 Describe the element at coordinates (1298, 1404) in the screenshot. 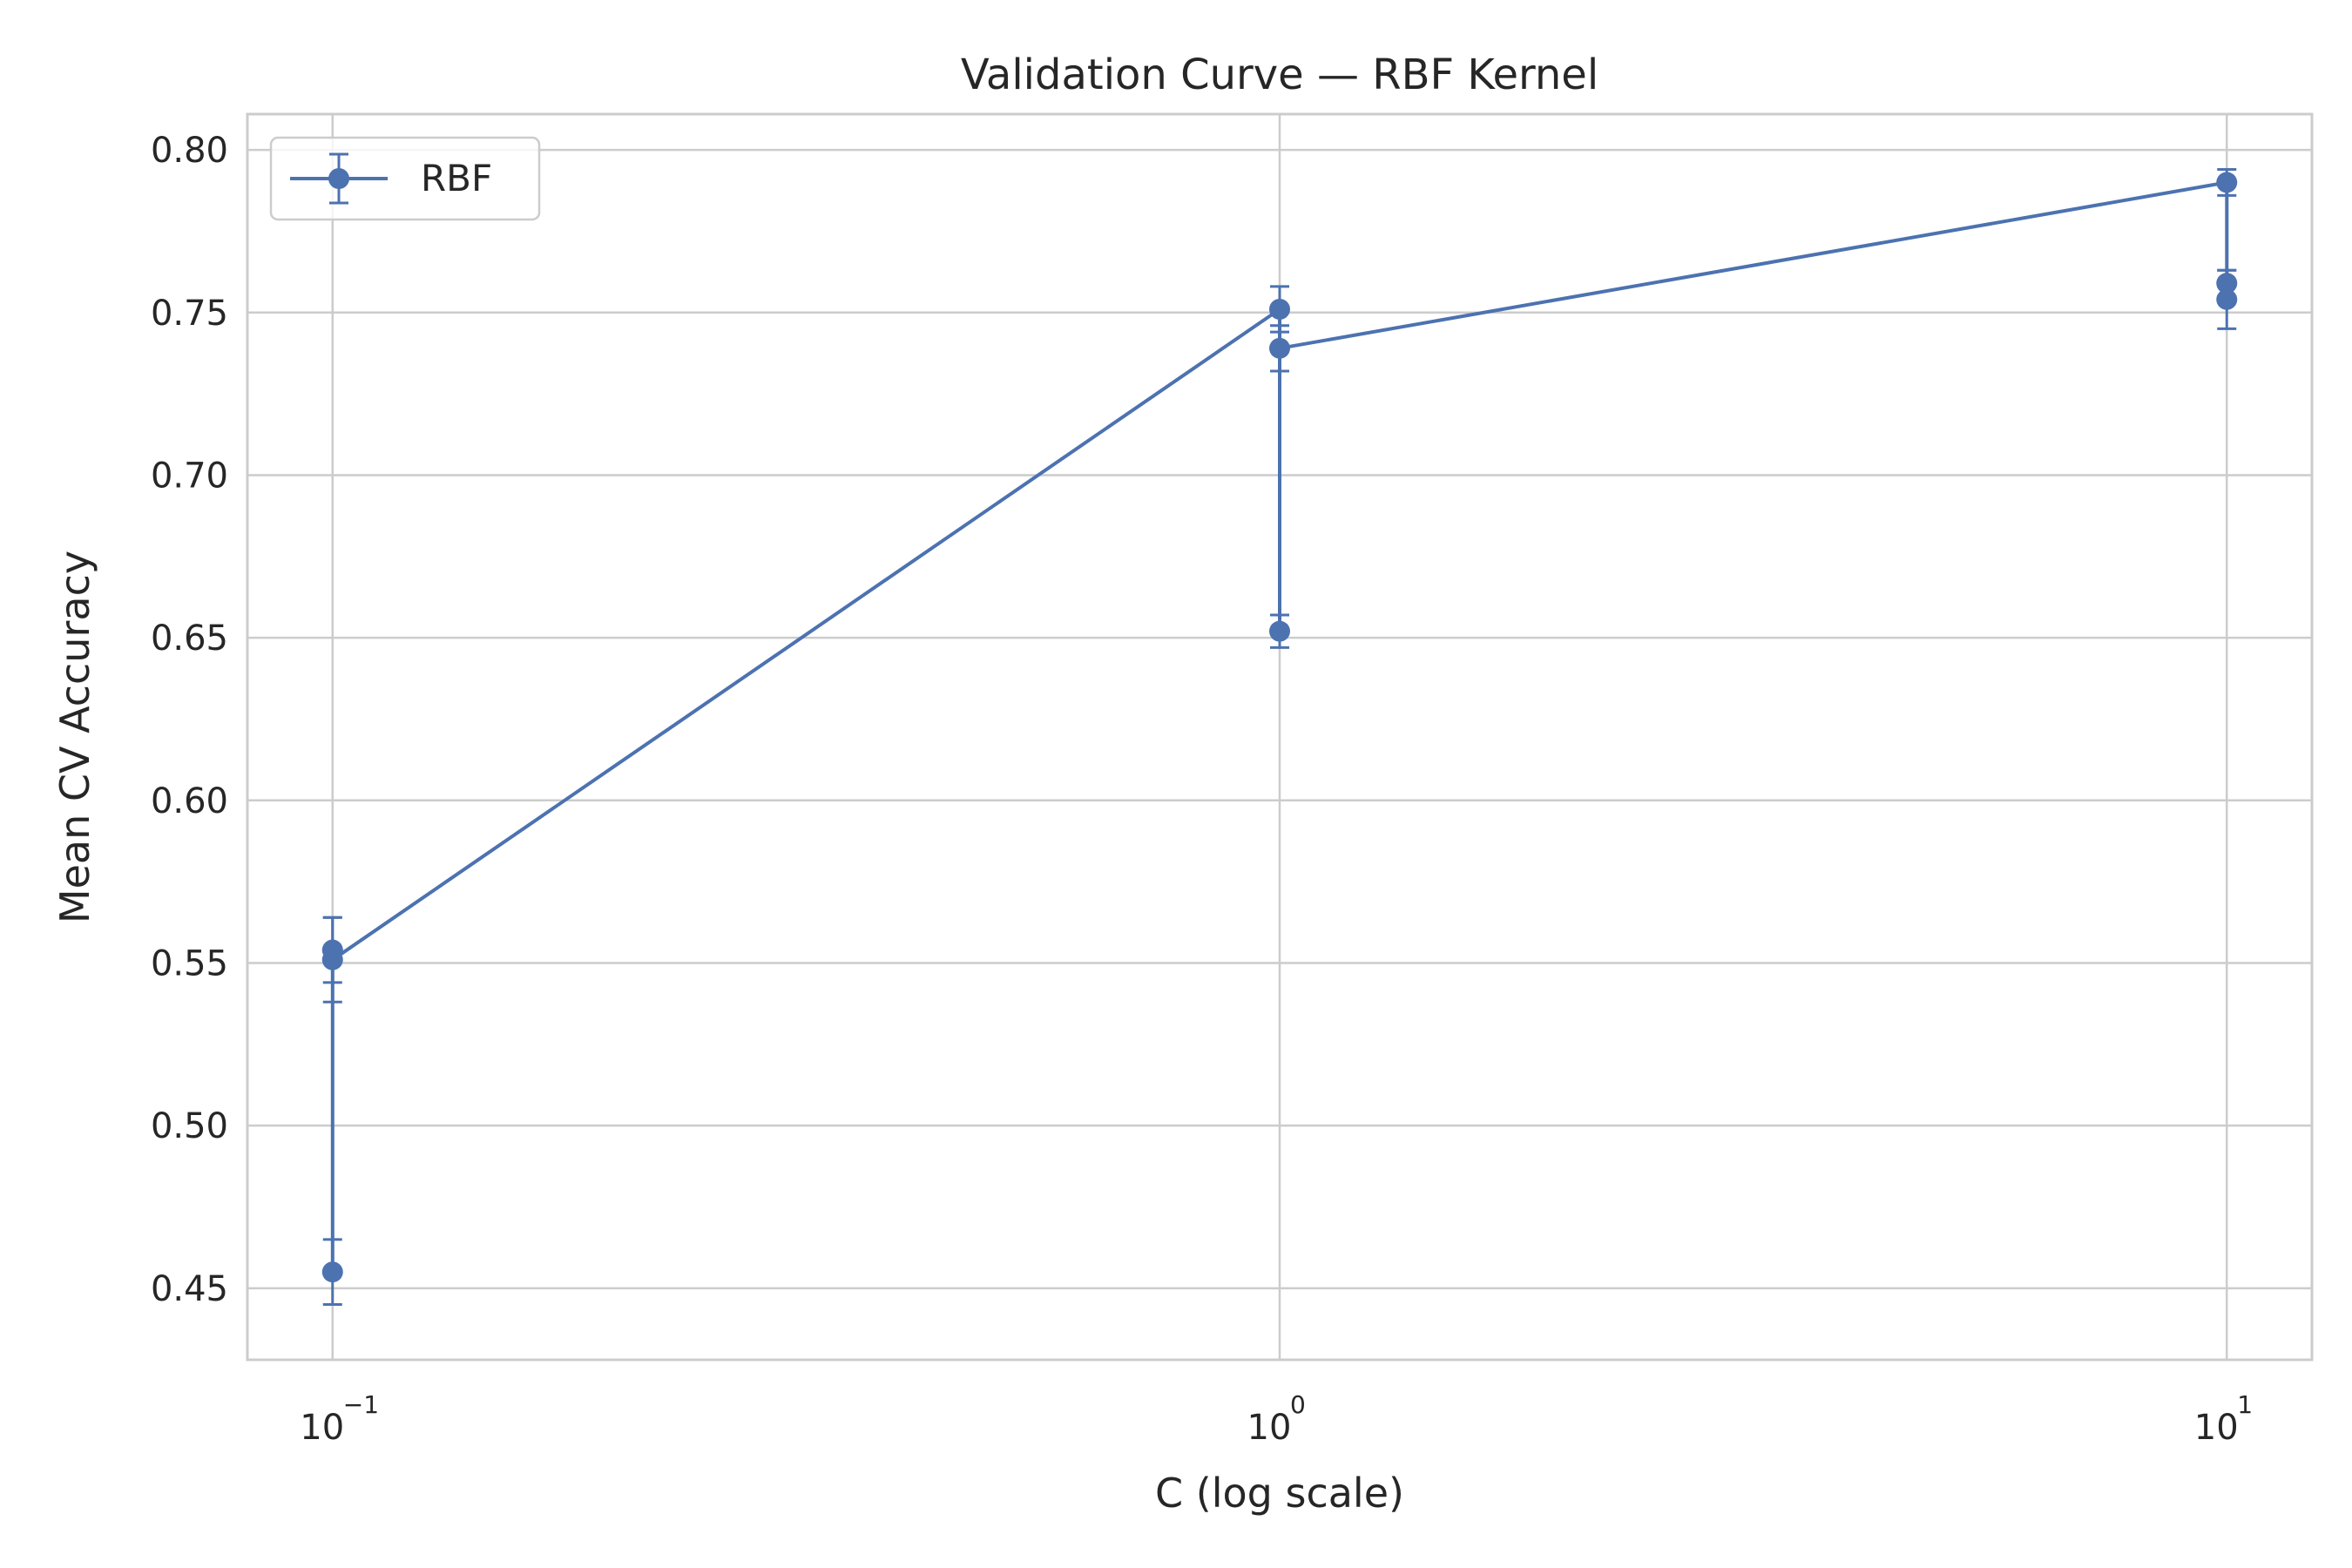

I see `x-tick-exponent: 0` at that location.